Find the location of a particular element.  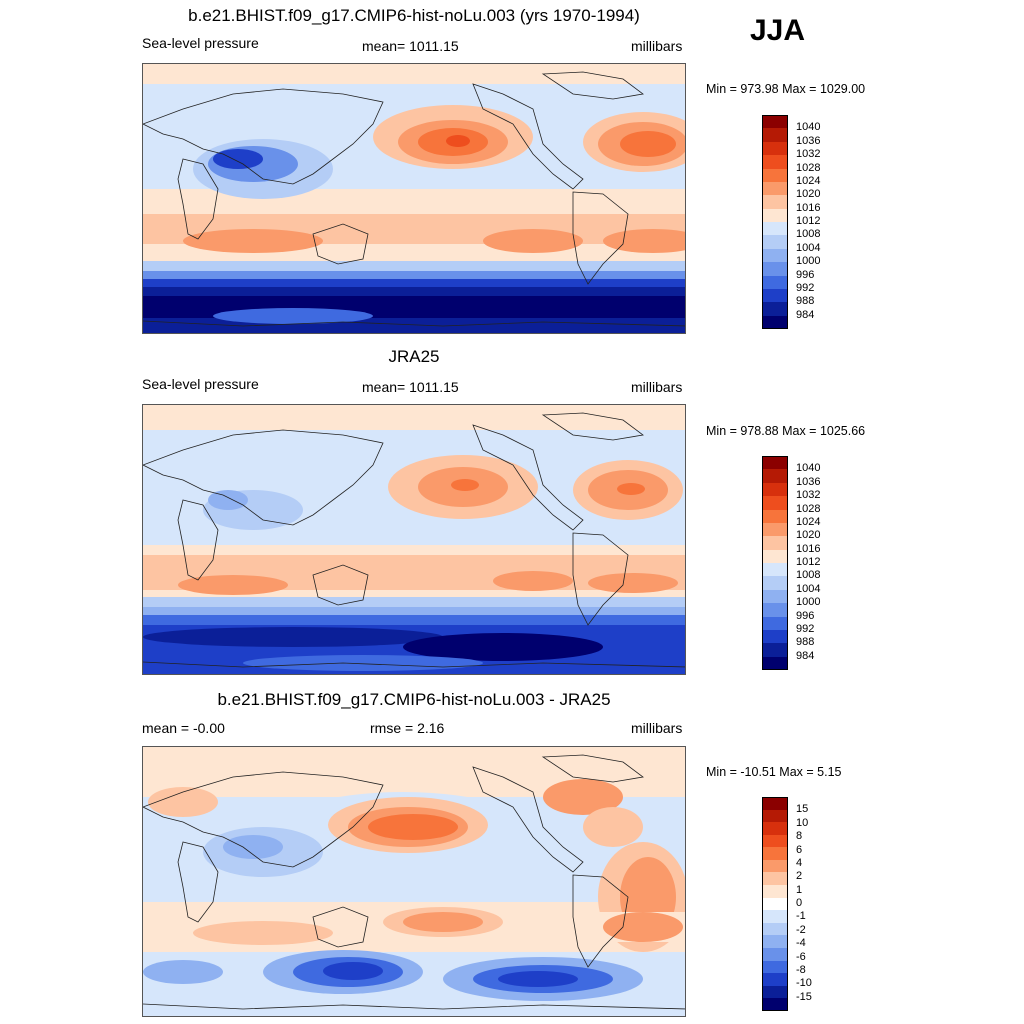

colorbar-tick-label: -15 is located at coordinates (804, 996).